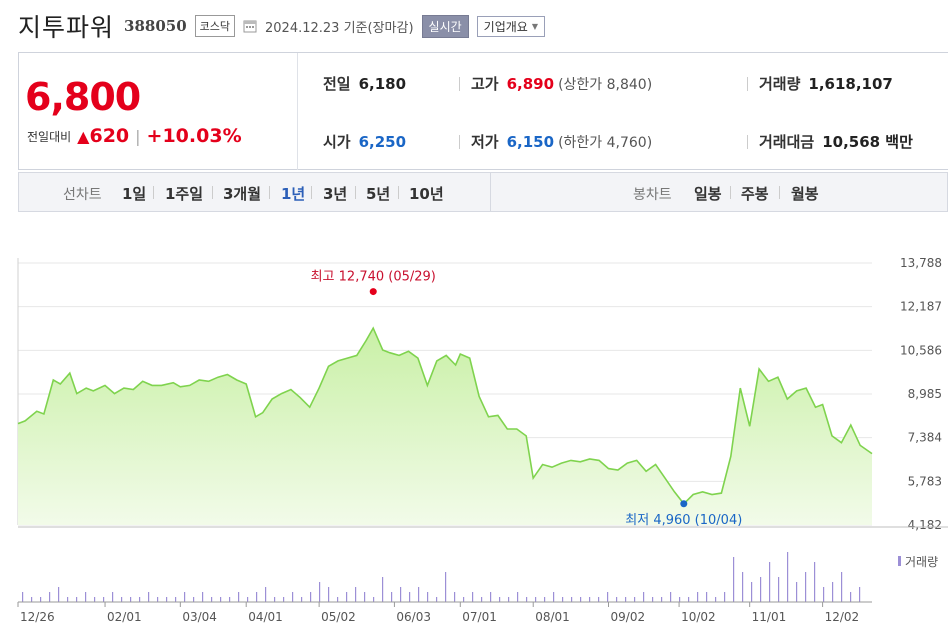 This screenshot has height=638, width=948. Describe the element at coordinates (805, 194) in the screenshot. I see `tab-monthly-candle: 월봉` at that location.